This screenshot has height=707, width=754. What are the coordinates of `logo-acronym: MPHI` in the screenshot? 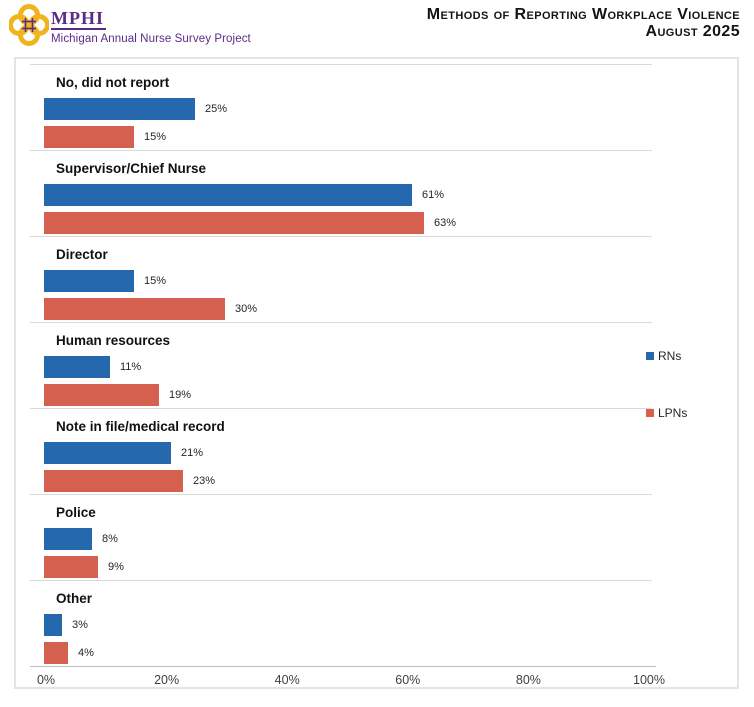 It's located at (78, 19).